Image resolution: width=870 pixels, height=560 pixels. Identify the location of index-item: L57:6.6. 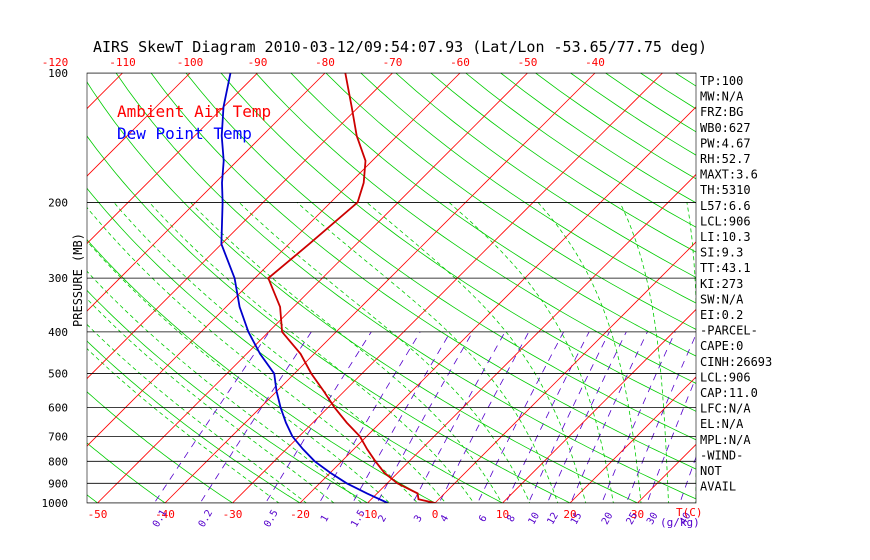
(725, 206).